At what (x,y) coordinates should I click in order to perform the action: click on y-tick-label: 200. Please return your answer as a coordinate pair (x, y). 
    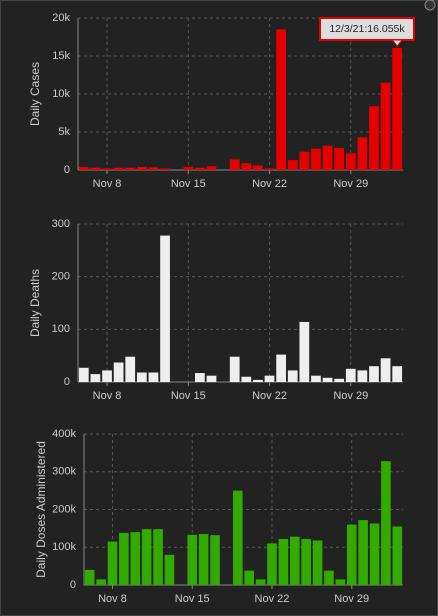
    Looking at the image, I should click on (61, 277).